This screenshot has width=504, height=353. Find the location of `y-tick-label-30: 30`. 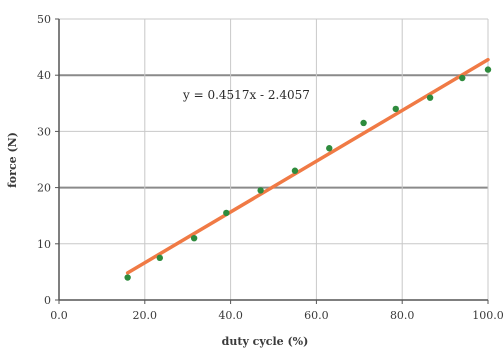

y-tick-label-30: 30 is located at coordinates (44, 131).